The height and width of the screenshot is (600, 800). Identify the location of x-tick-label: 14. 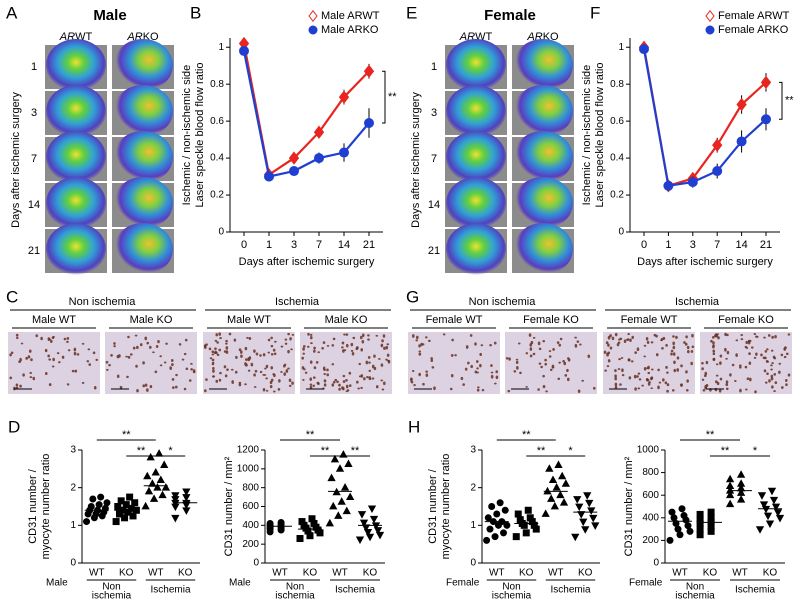
(344, 245).